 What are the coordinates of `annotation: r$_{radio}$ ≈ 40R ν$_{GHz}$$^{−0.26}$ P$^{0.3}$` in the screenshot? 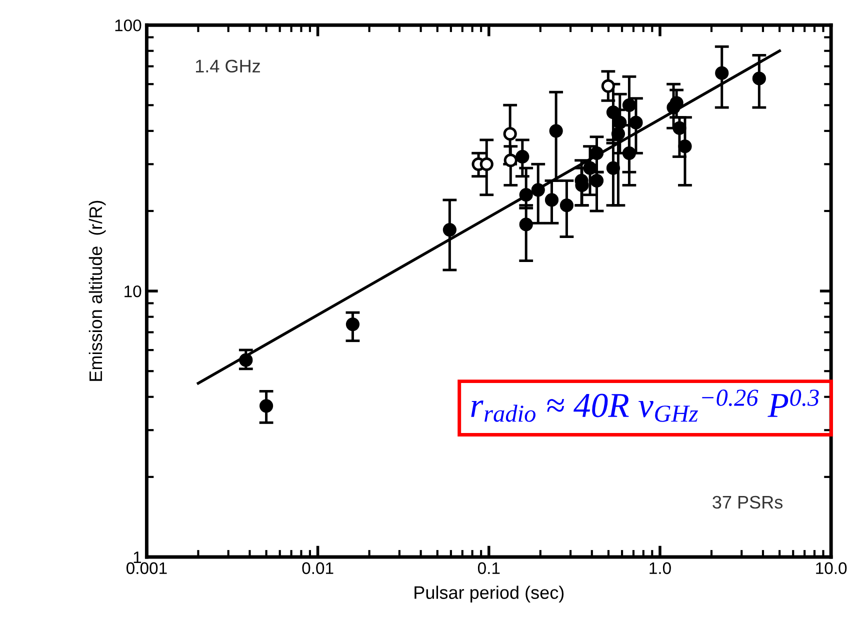 It's located at (645, 406).